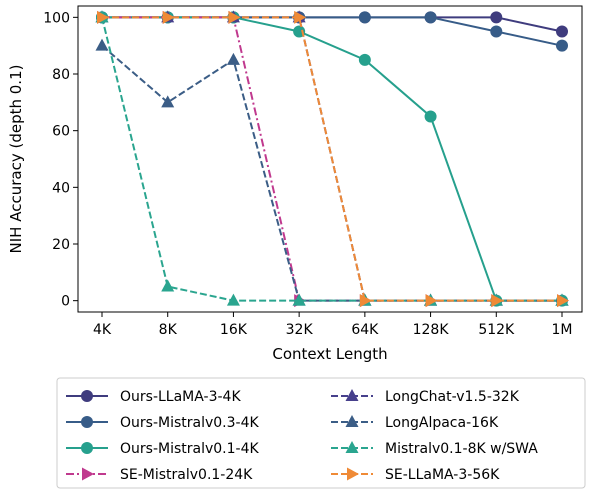 Image resolution: width=589 pixels, height=492 pixels. I want to click on x-tick-label: 128K, so click(431, 330).